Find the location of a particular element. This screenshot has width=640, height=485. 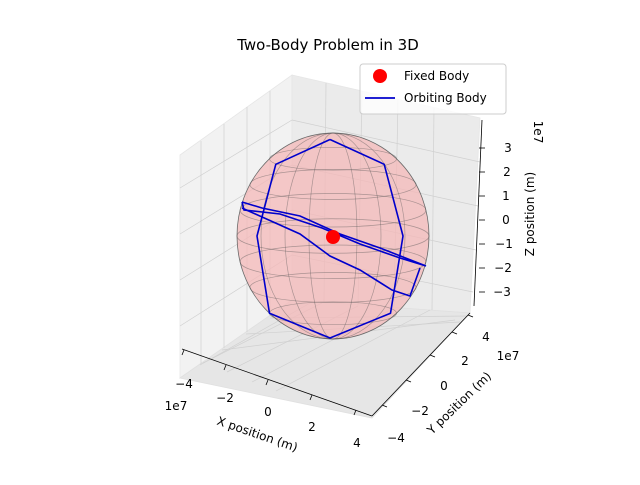

y-tick-label: −2 is located at coordinates (420, 411).